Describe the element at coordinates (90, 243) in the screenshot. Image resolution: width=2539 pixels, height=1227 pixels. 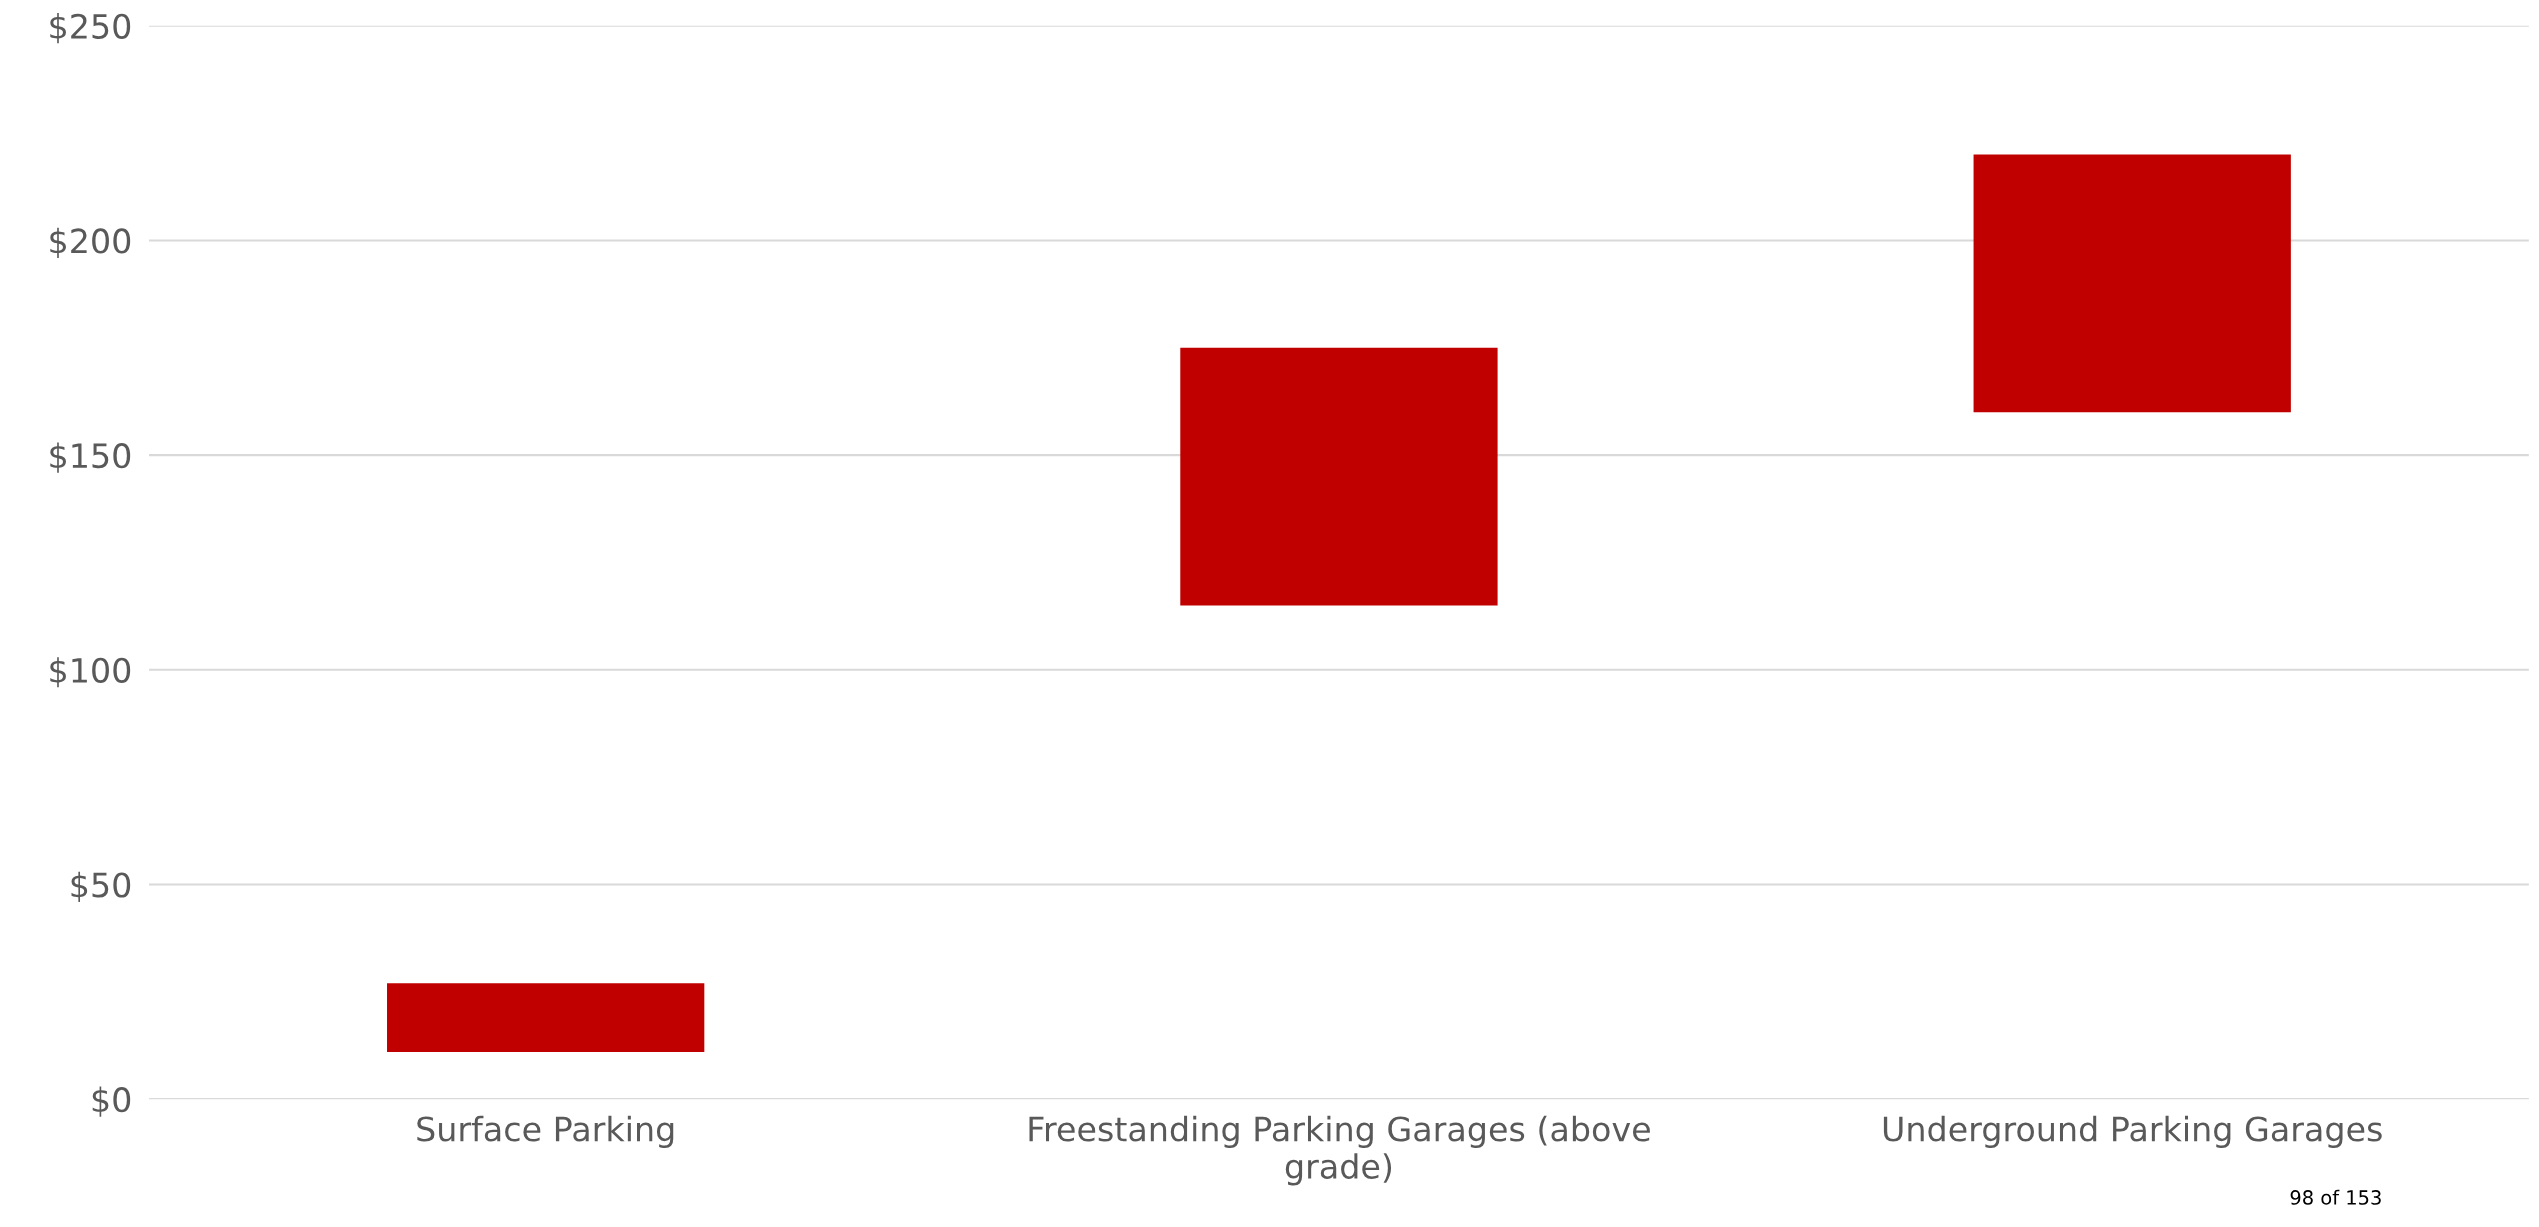
I see `y-tick-label: $200` at that location.